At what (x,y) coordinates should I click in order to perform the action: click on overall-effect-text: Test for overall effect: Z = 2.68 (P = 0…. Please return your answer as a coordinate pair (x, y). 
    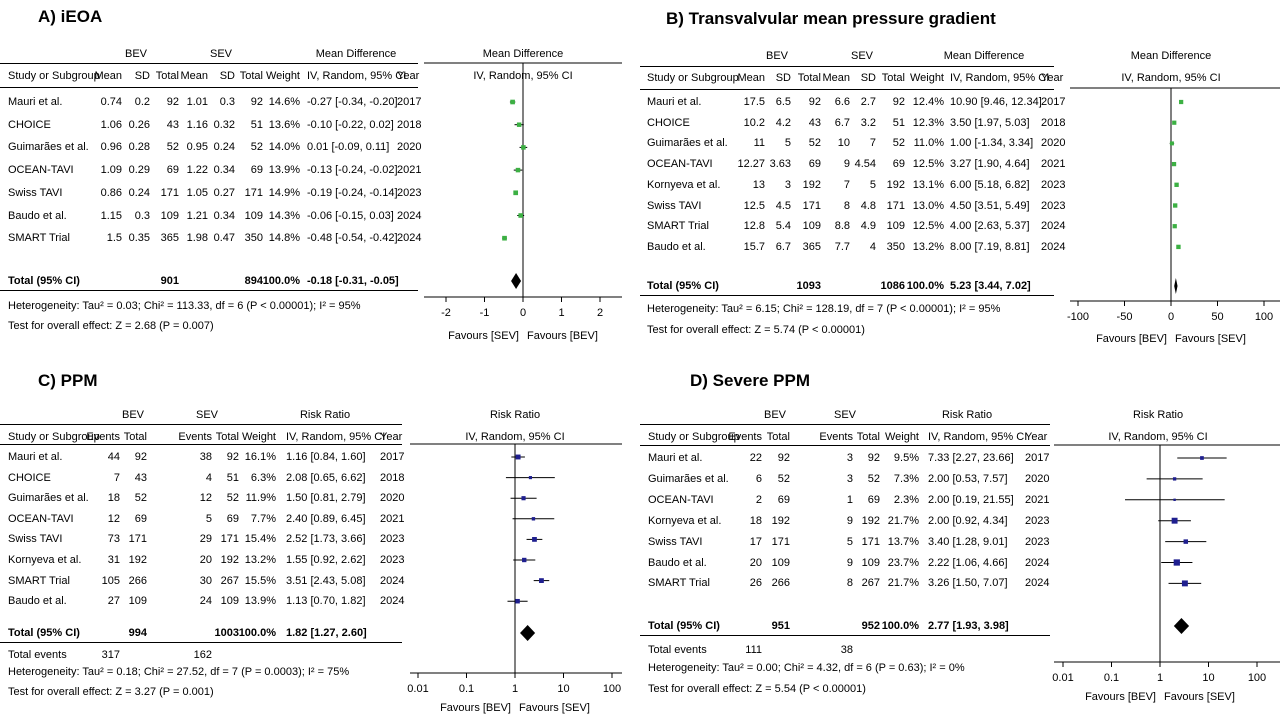
    Looking at the image, I should click on (111, 326).